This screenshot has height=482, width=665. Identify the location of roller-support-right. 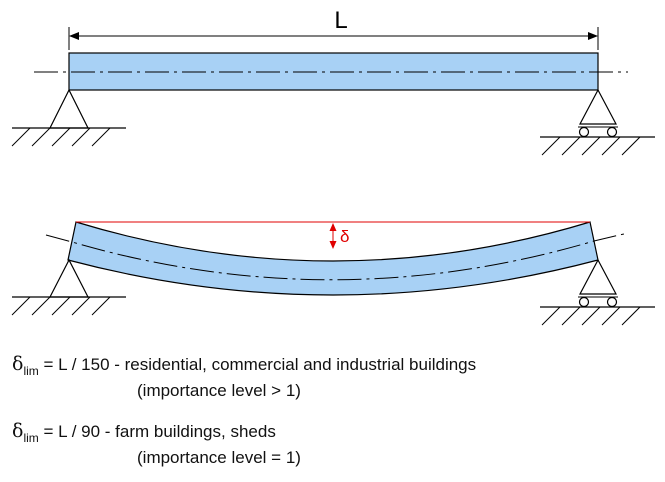
(597, 122).